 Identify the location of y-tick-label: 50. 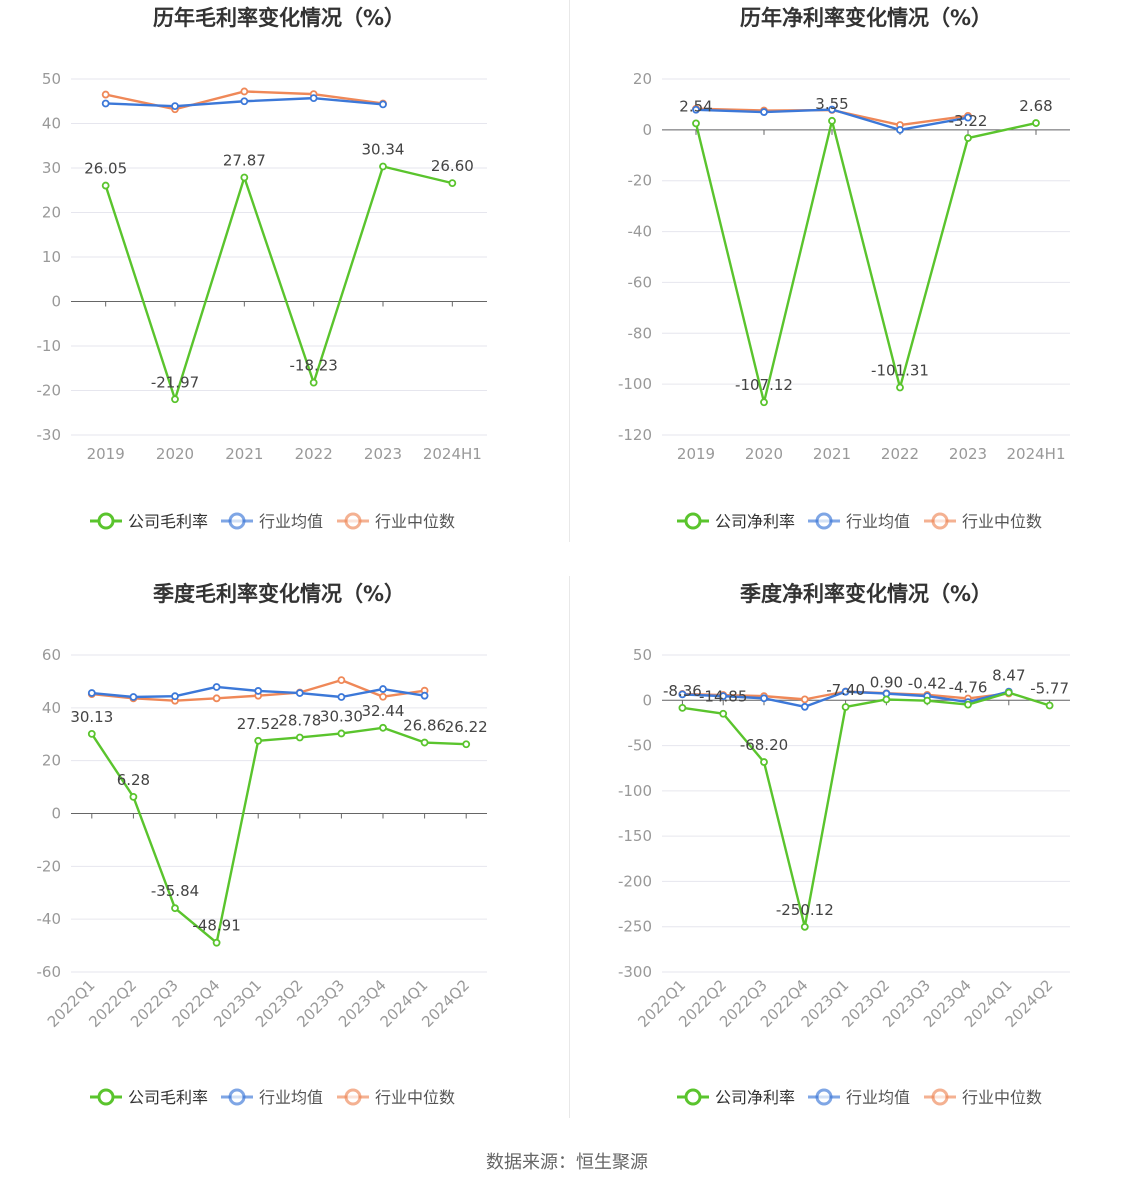
(51, 79).